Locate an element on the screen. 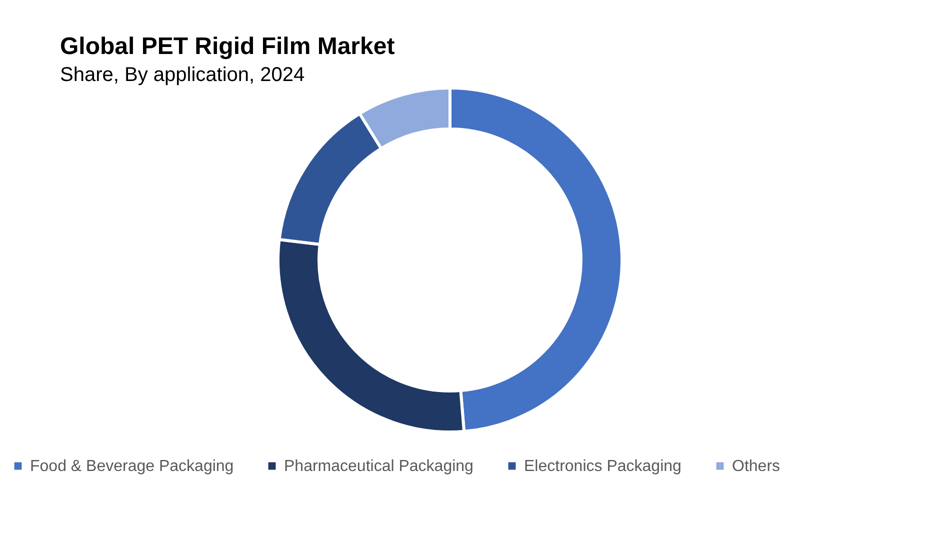 This screenshot has height=535, width=939. legend-label: Electronics Packaging is located at coordinates (603, 466).